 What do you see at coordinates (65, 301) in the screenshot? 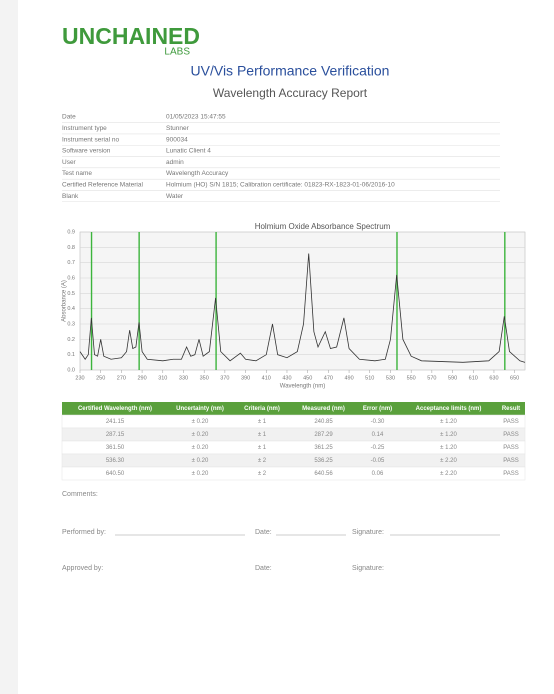
I see `y-axis-label: Absorbance (A)` at bounding box center [65, 301].